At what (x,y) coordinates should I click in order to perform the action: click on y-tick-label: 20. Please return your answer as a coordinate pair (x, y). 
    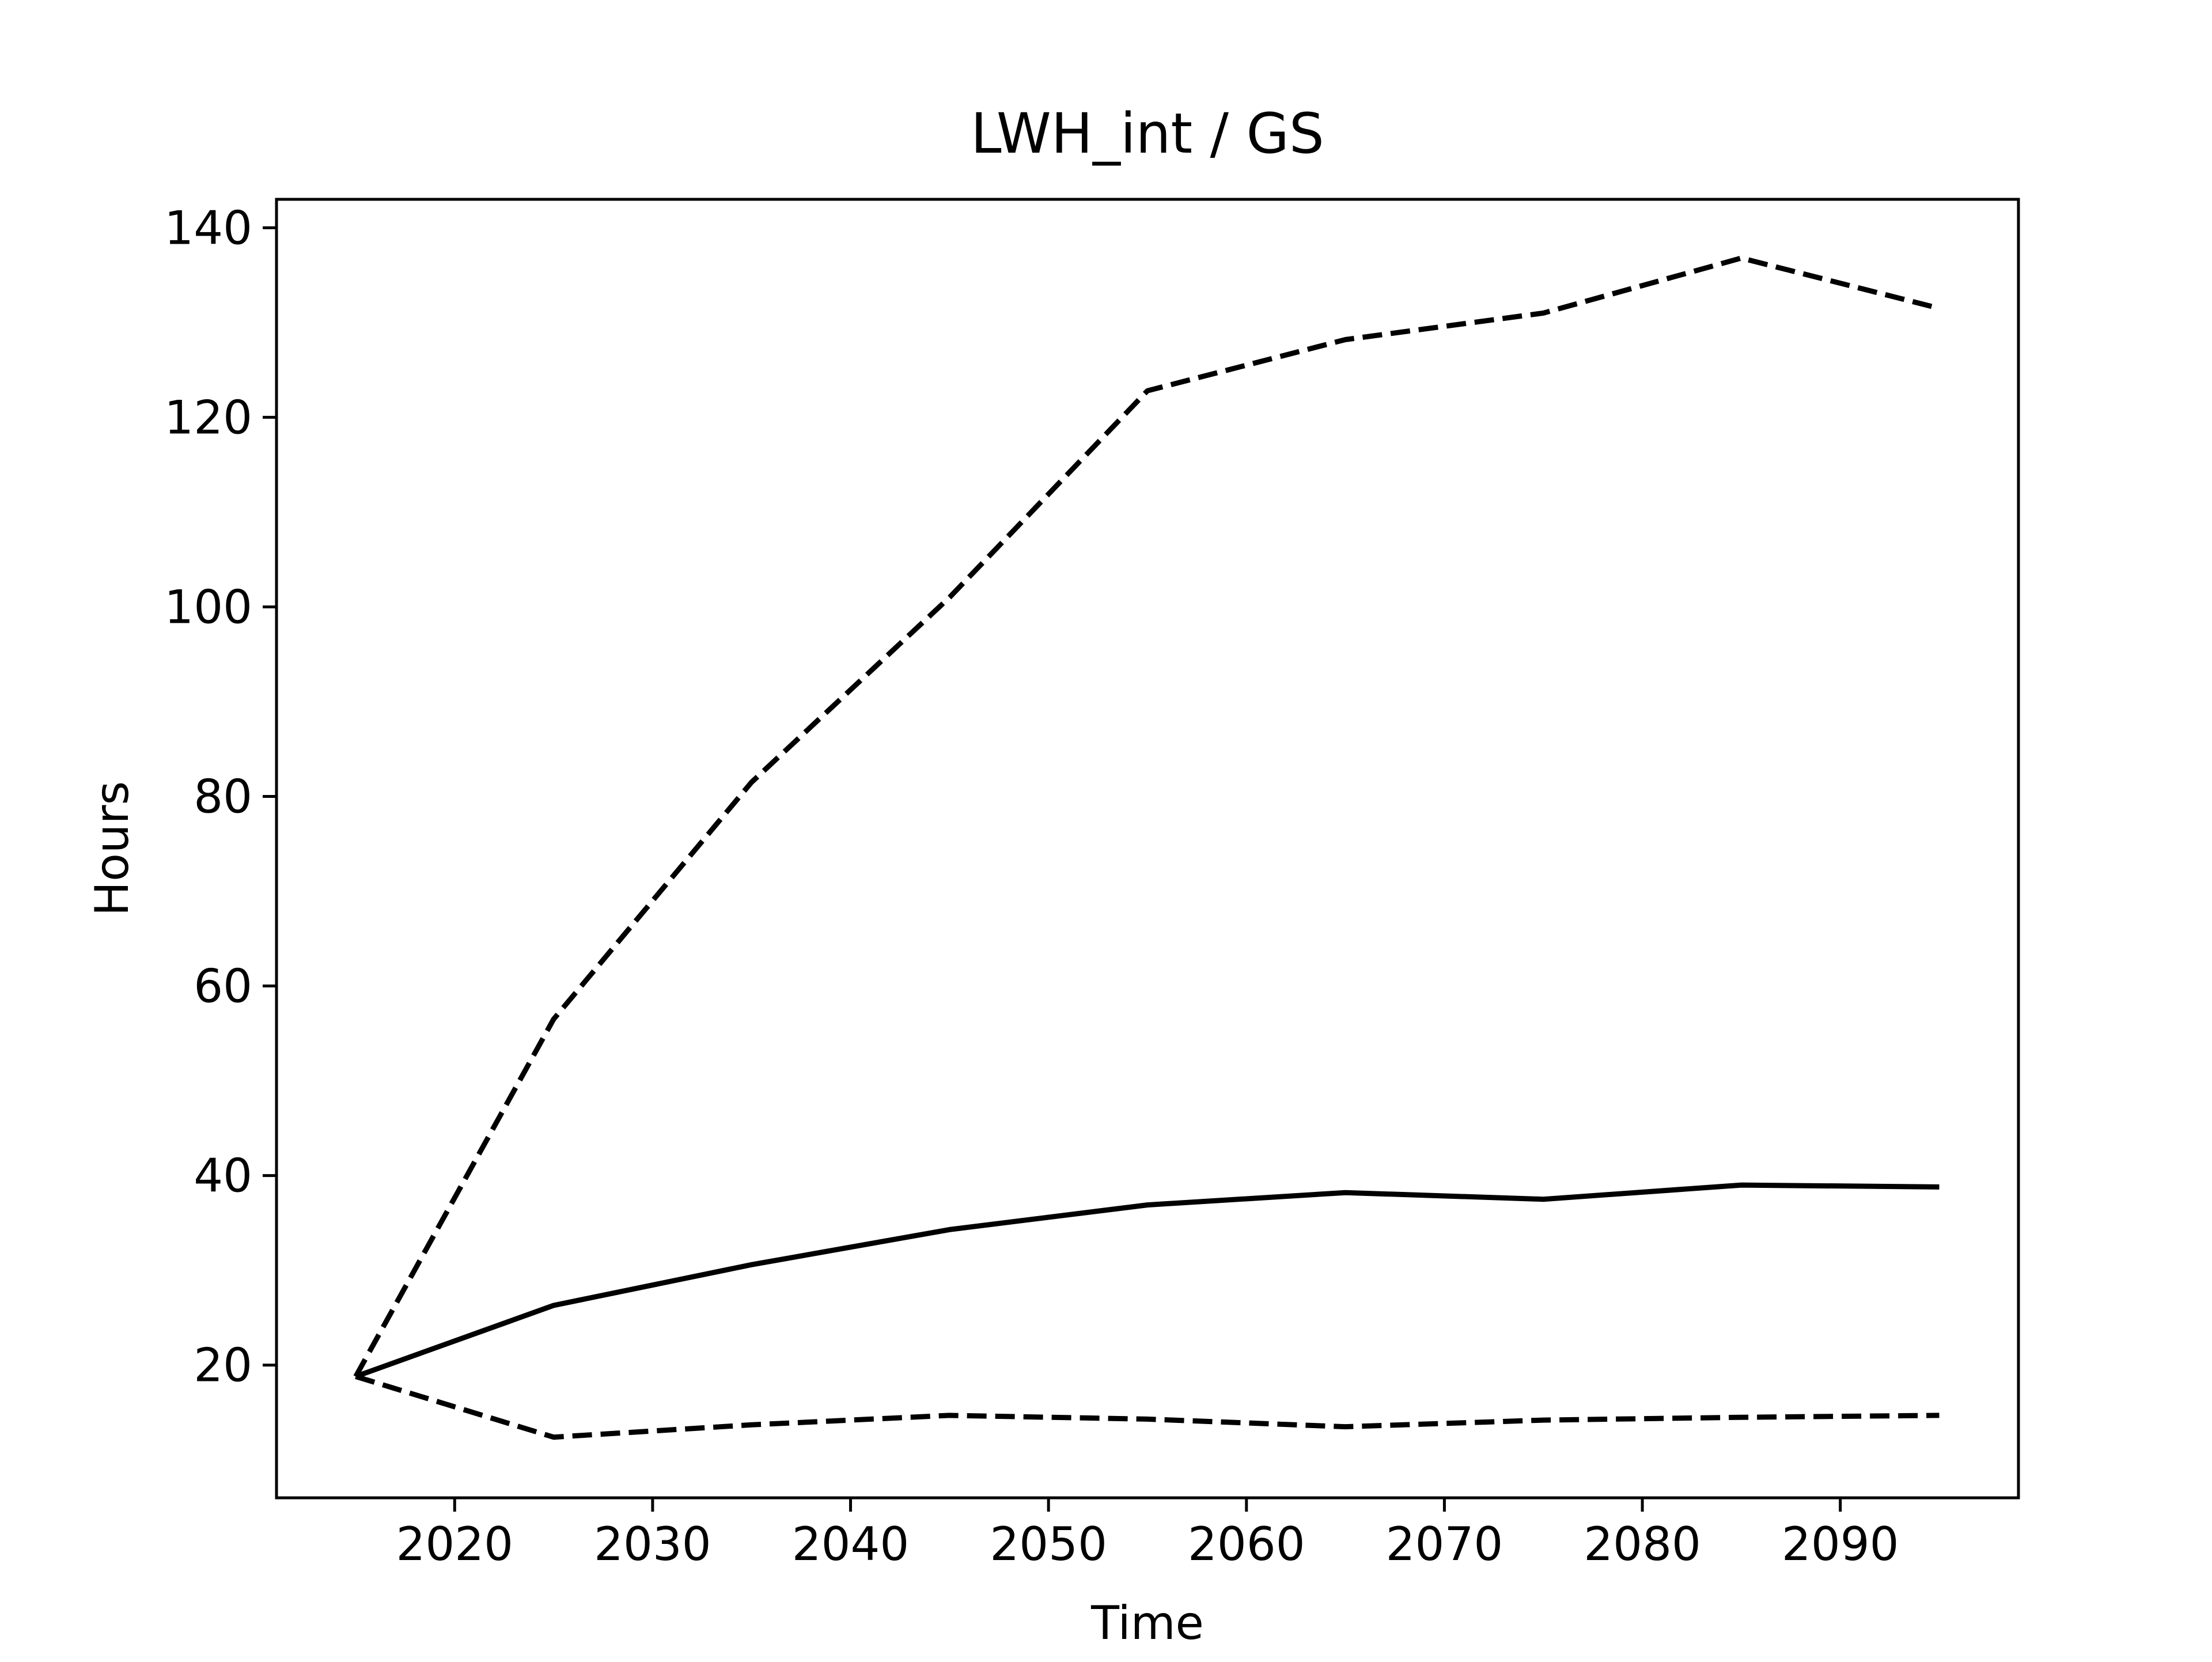
    Looking at the image, I should click on (223, 1365).